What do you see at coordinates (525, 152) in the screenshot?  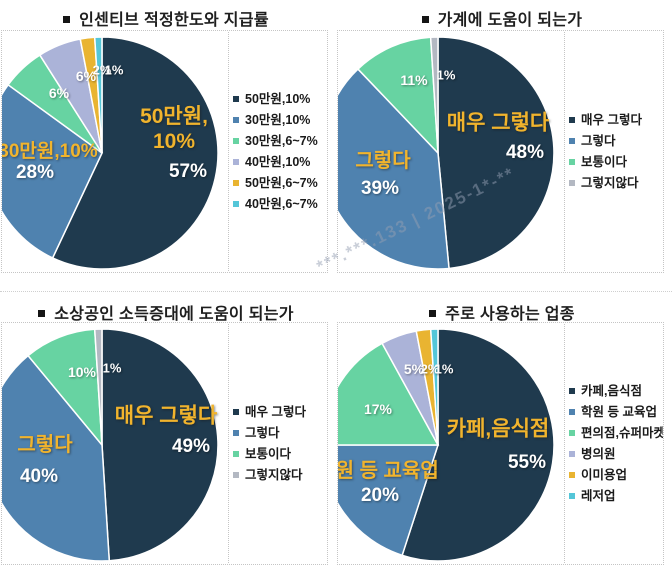 I see `slice-pct-label: 48%` at bounding box center [525, 152].